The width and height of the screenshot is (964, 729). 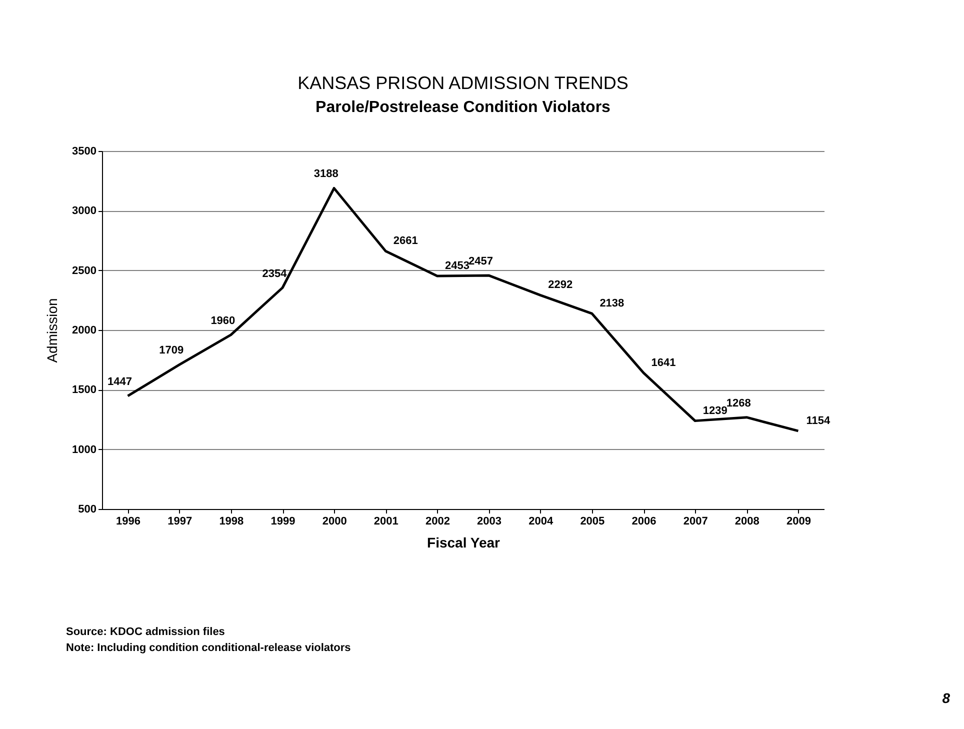 I want to click on data-label: 1447, so click(x=120, y=382).